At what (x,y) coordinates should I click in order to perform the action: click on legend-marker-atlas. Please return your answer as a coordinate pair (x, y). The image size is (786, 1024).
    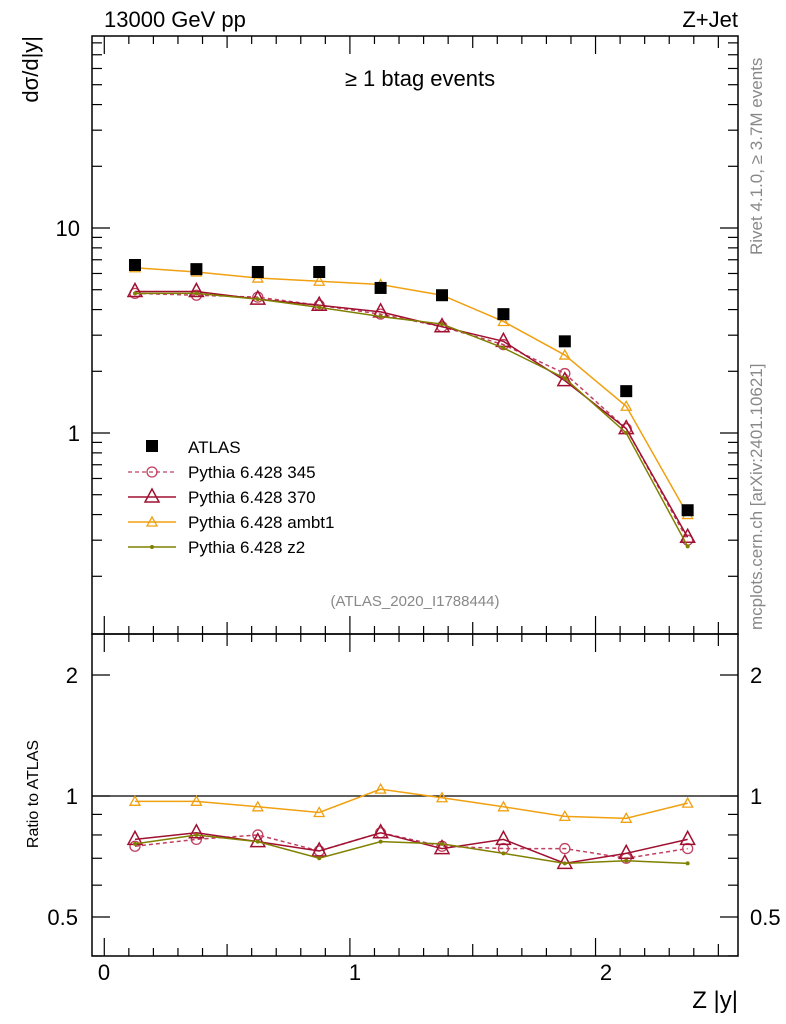
    Looking at the image, I should click on (152, 446).